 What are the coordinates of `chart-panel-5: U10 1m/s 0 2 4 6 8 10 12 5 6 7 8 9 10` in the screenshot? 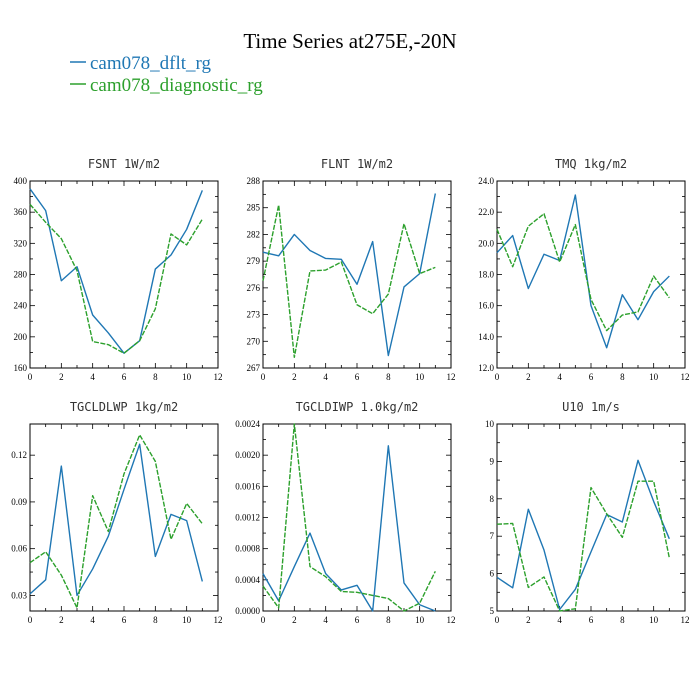 It's located at (587, 512).